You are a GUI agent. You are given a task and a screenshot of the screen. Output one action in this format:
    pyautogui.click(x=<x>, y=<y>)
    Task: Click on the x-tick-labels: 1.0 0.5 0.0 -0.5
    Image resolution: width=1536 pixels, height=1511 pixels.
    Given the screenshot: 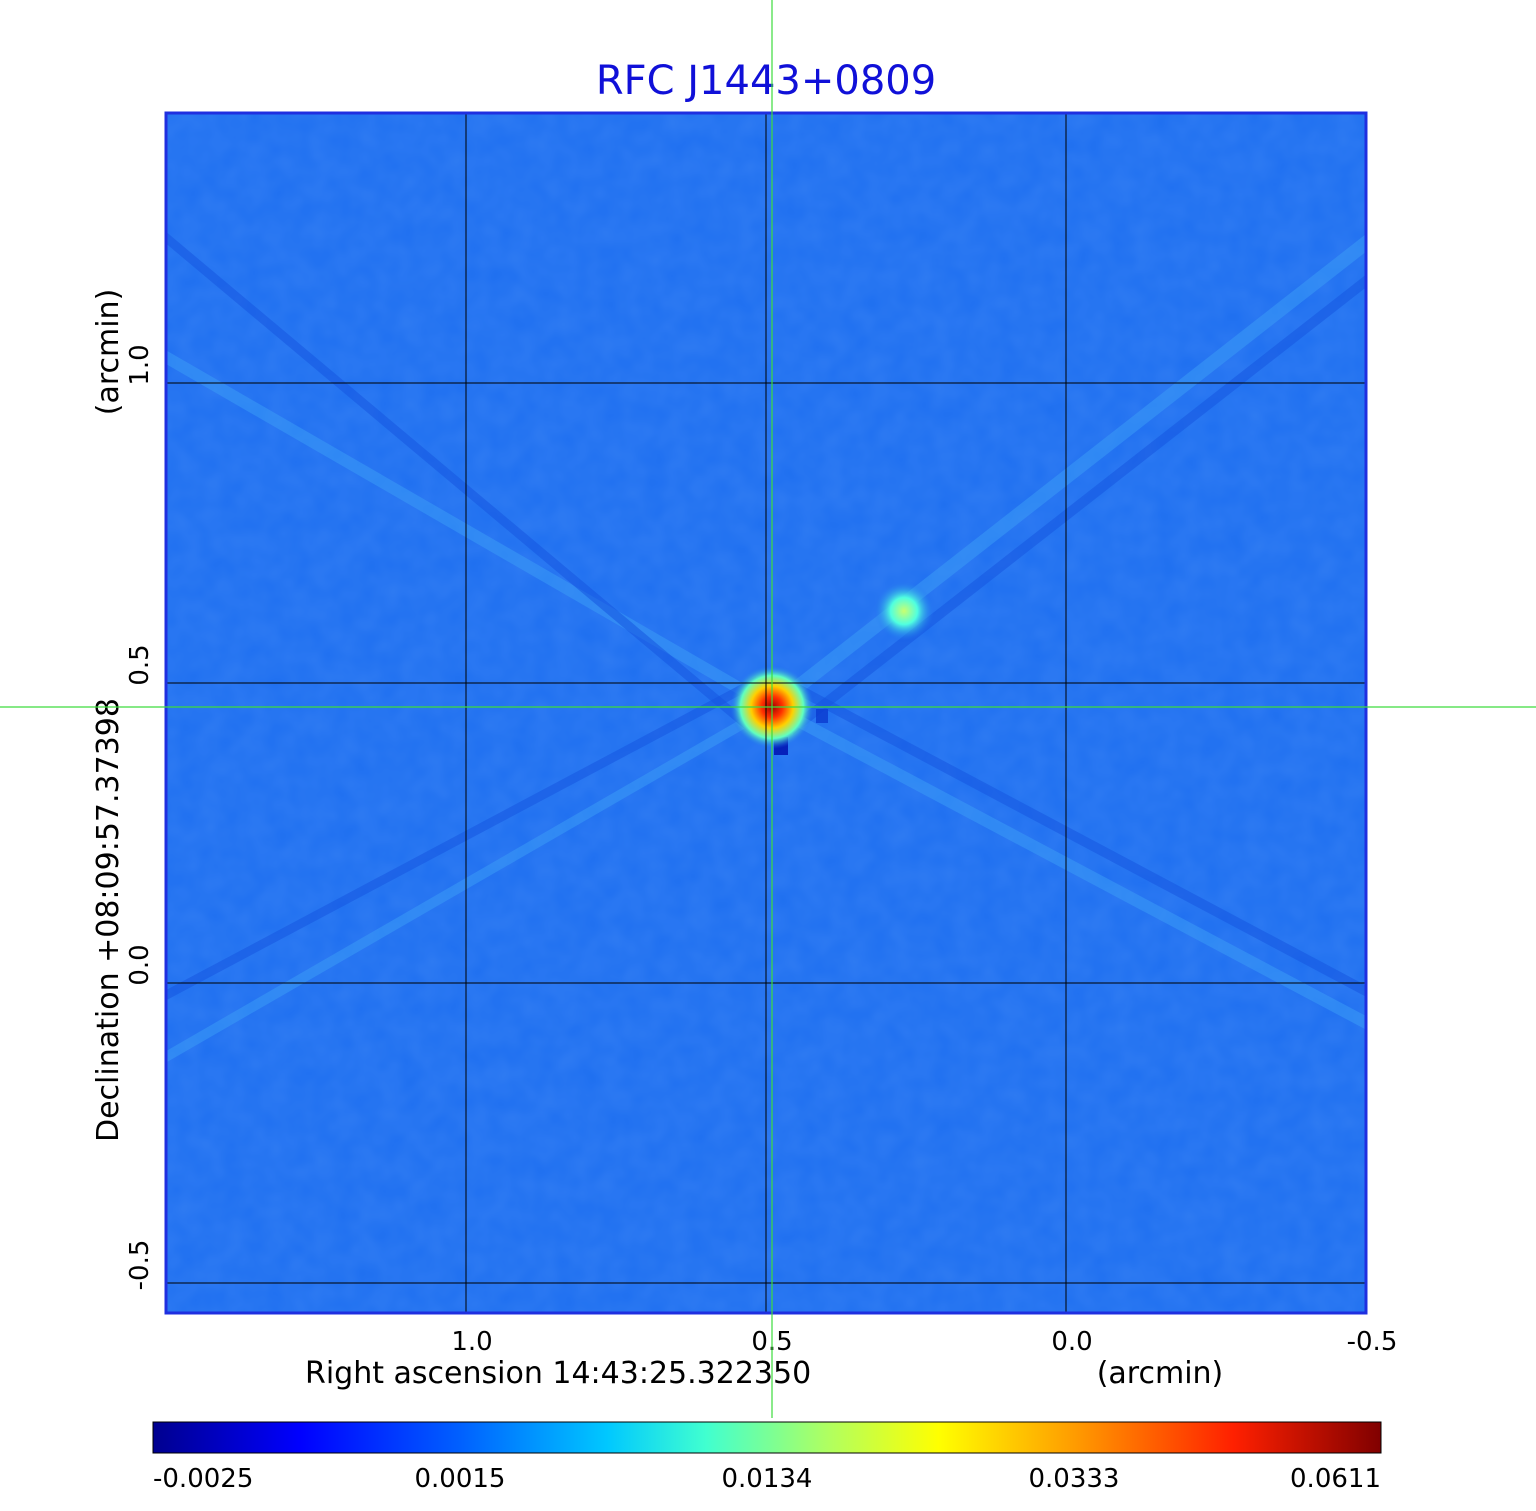 What is the action you would take?
    pyautogui.click(x=924, y=1342)
    